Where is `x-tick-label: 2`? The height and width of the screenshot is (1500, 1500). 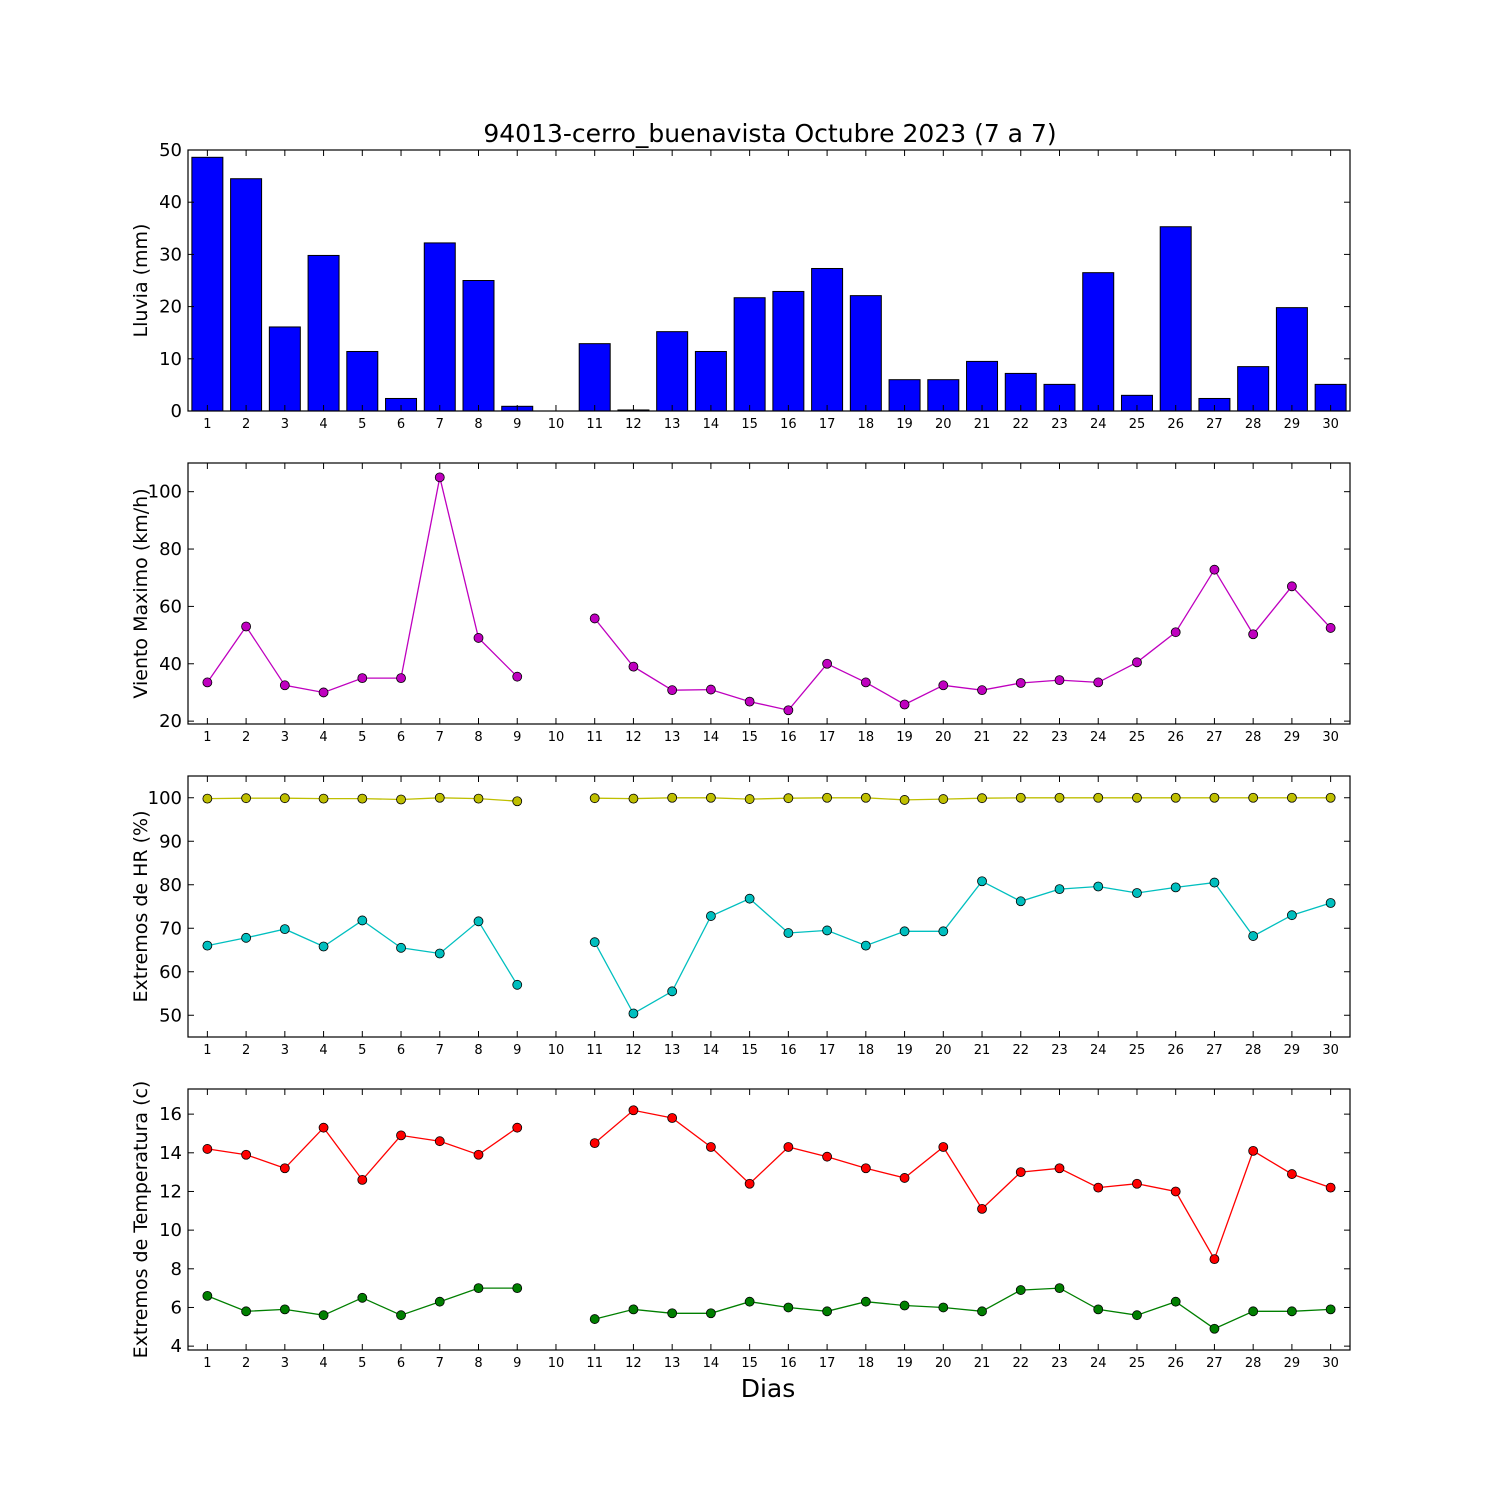 x-tick-label: 2 is located at coordinates (246, 1050).